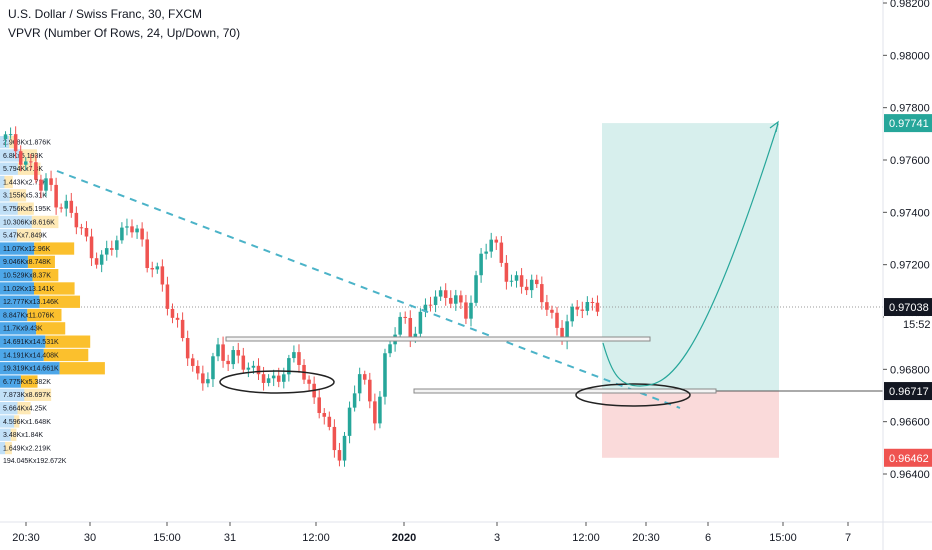 The height and width of the screenshot is (550, 932). What do you see at coordinates (908, 123) in the screenshot?
I see `price-tag` at bounding box center [908, 123].